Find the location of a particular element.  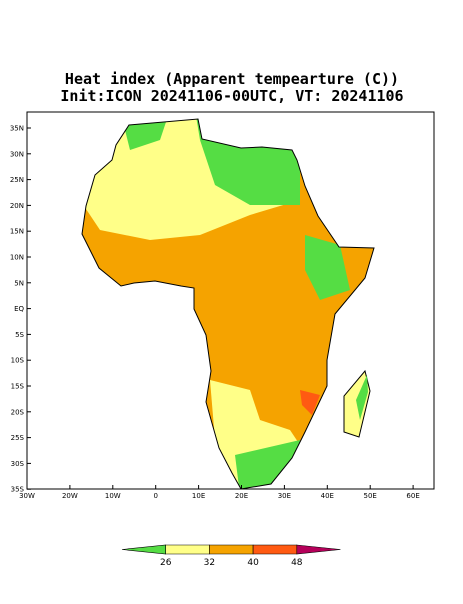

lat-label: 5S is located at coordinates (19, 335).